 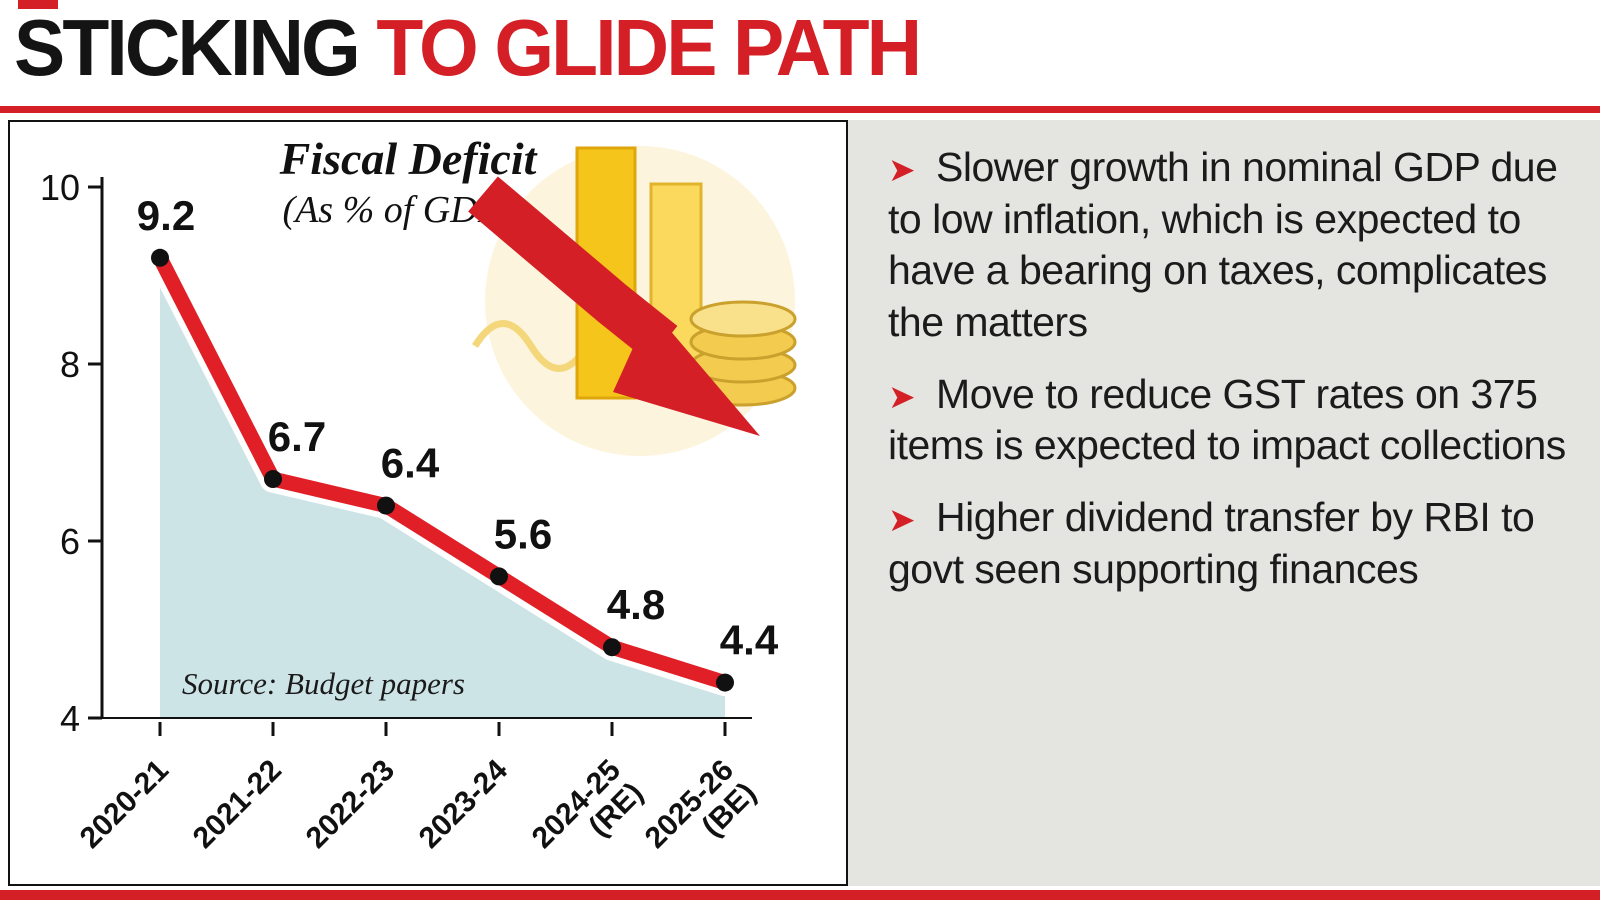 What do you see at coordinates (70, 718) in the screenshot?
I see `svg-text: 4` at bounding box center [70, 718].